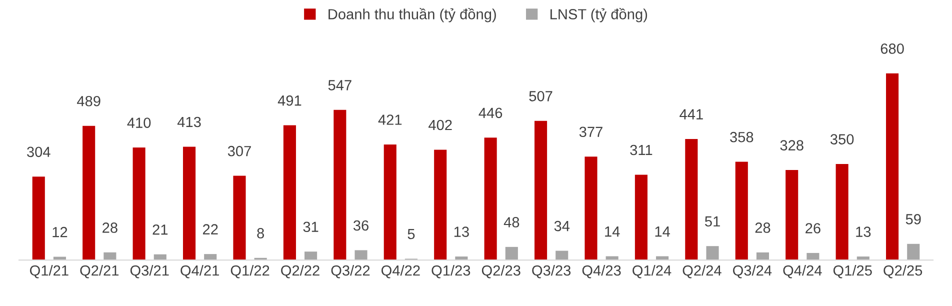 The width and height of the screenshot is (952, 306). What do you see at coordinates (712, 221) in the screenshot?
I see `data-label: 51` at bounding box center [712, 221].